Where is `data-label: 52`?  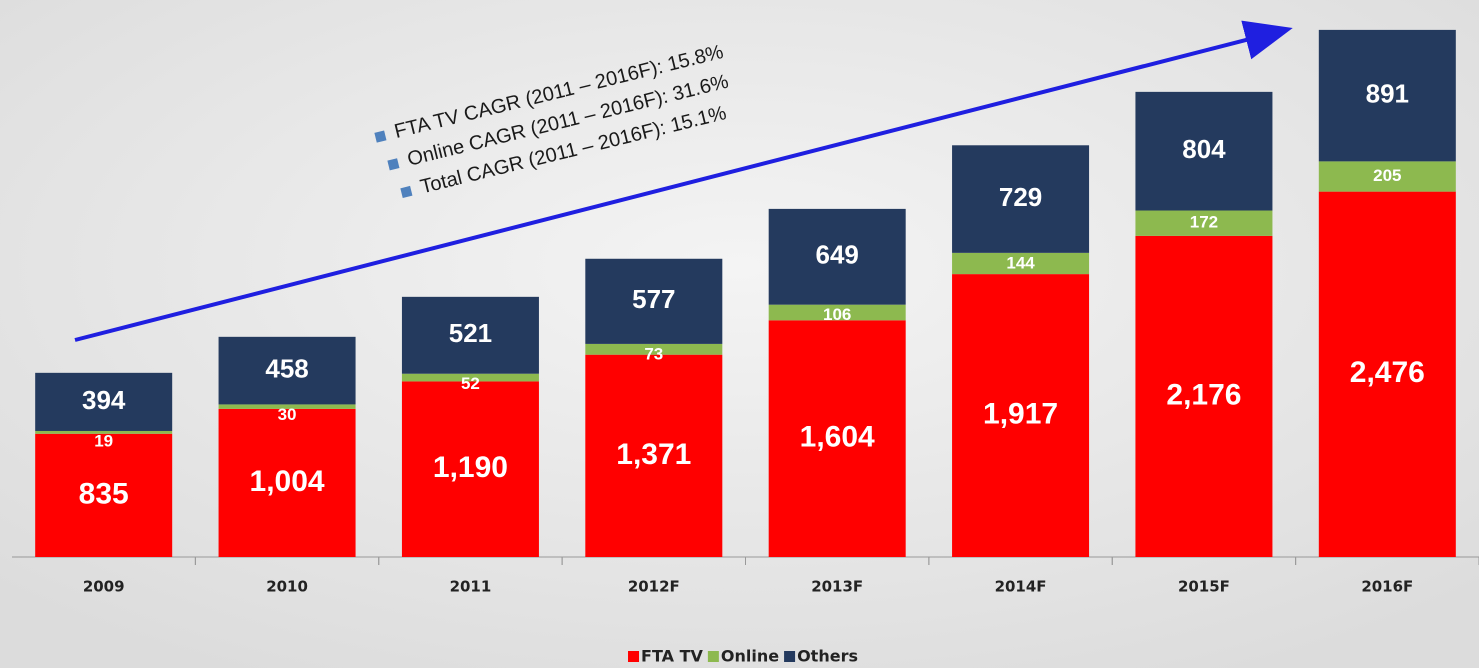 data-label: 52 is located at coordinates (470, 383).